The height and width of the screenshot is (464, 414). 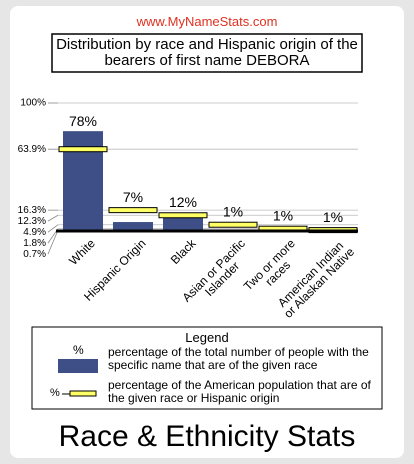 What do you see at coordinates (207, 21) in the screenshot?
I see `site: www.MyNameStats.com` at bounding box center [207, 21].